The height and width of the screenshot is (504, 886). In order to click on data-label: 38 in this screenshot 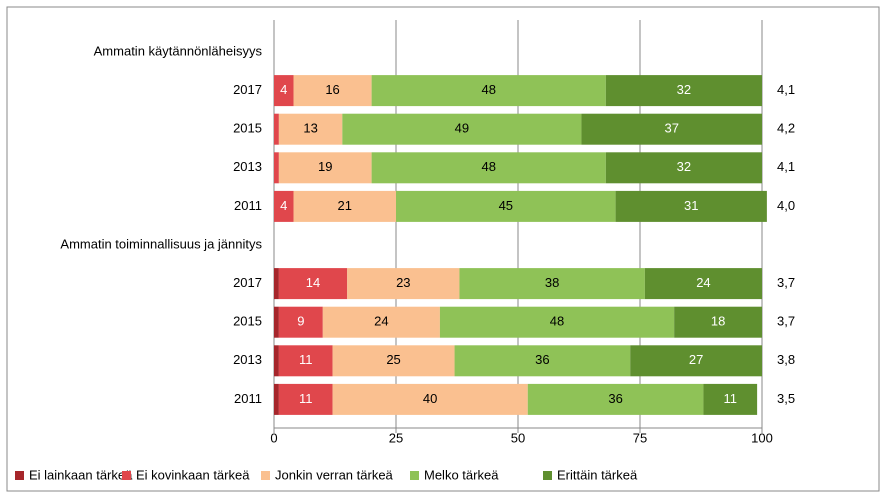, I will do `click(552, 282)`.